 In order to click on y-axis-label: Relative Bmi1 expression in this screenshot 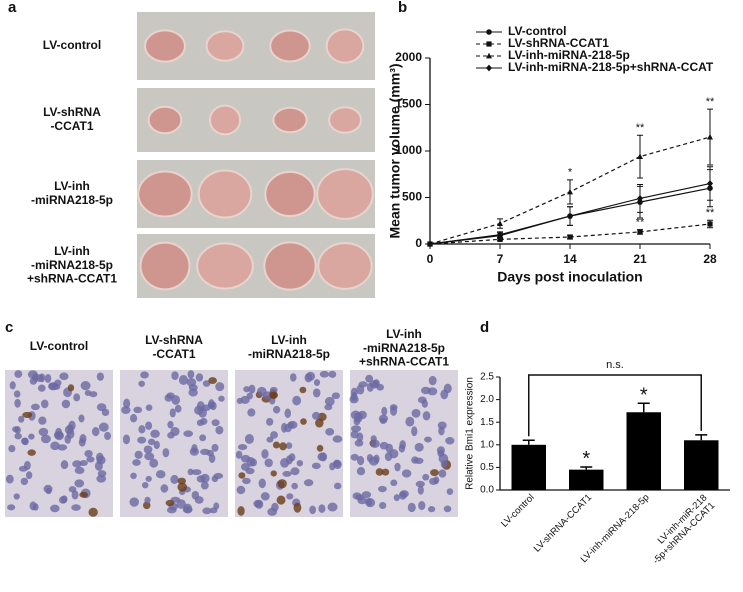, I will do `click(470, 433)`.